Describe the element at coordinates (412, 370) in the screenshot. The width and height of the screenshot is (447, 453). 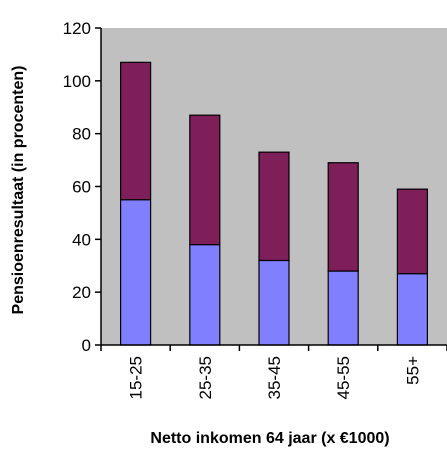
I see `x-tick-label: 55+` at that location.